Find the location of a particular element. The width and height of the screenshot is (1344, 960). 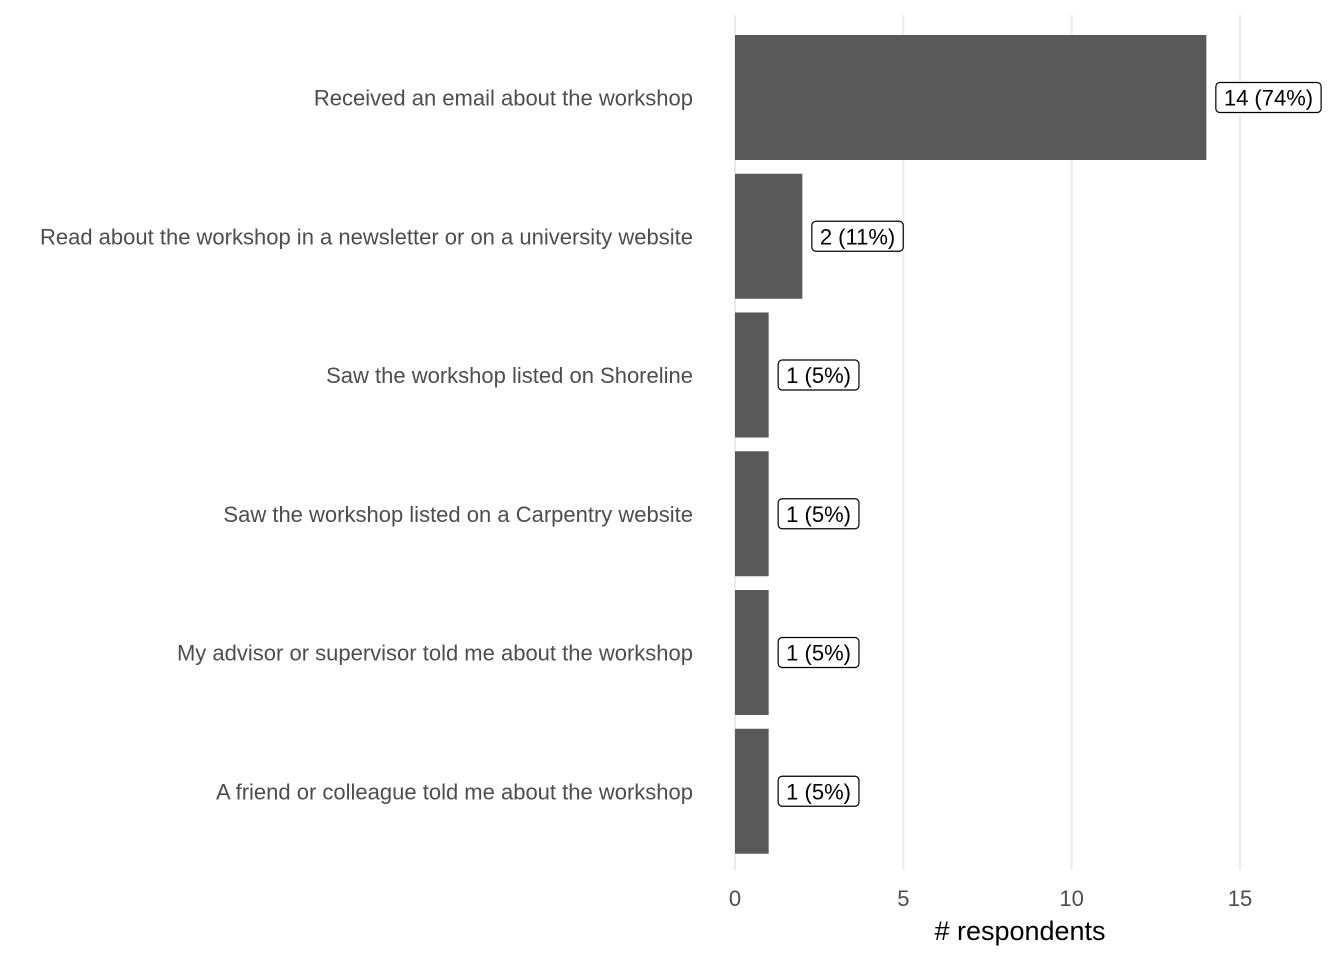

x-tick-label: 10 is located at coordinates (1071, 898).